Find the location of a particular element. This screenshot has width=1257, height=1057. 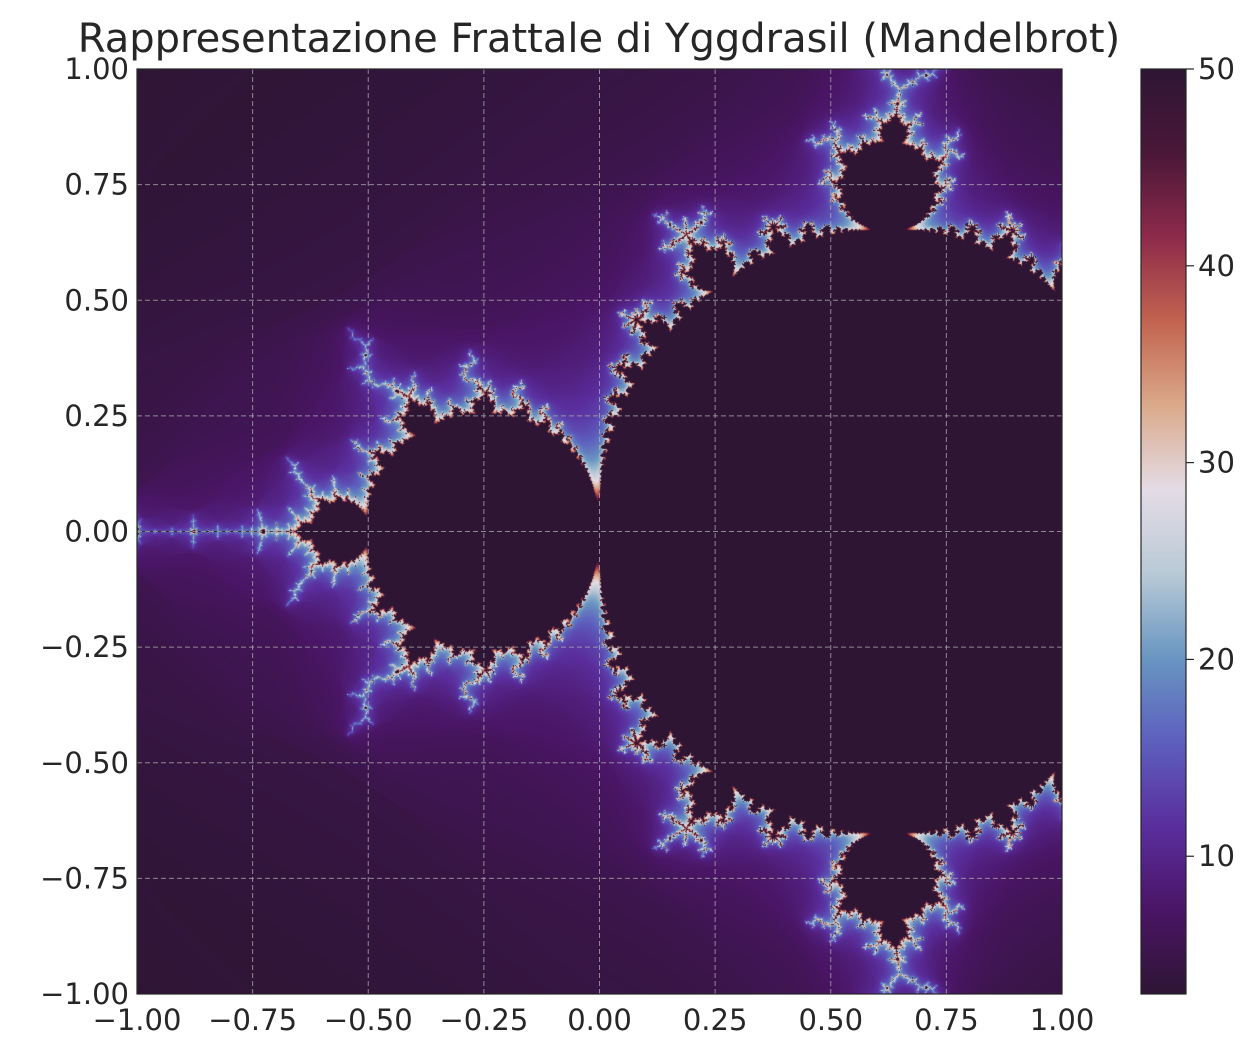

y-tick-label: 1.00 is located at coordinates (96, 69).